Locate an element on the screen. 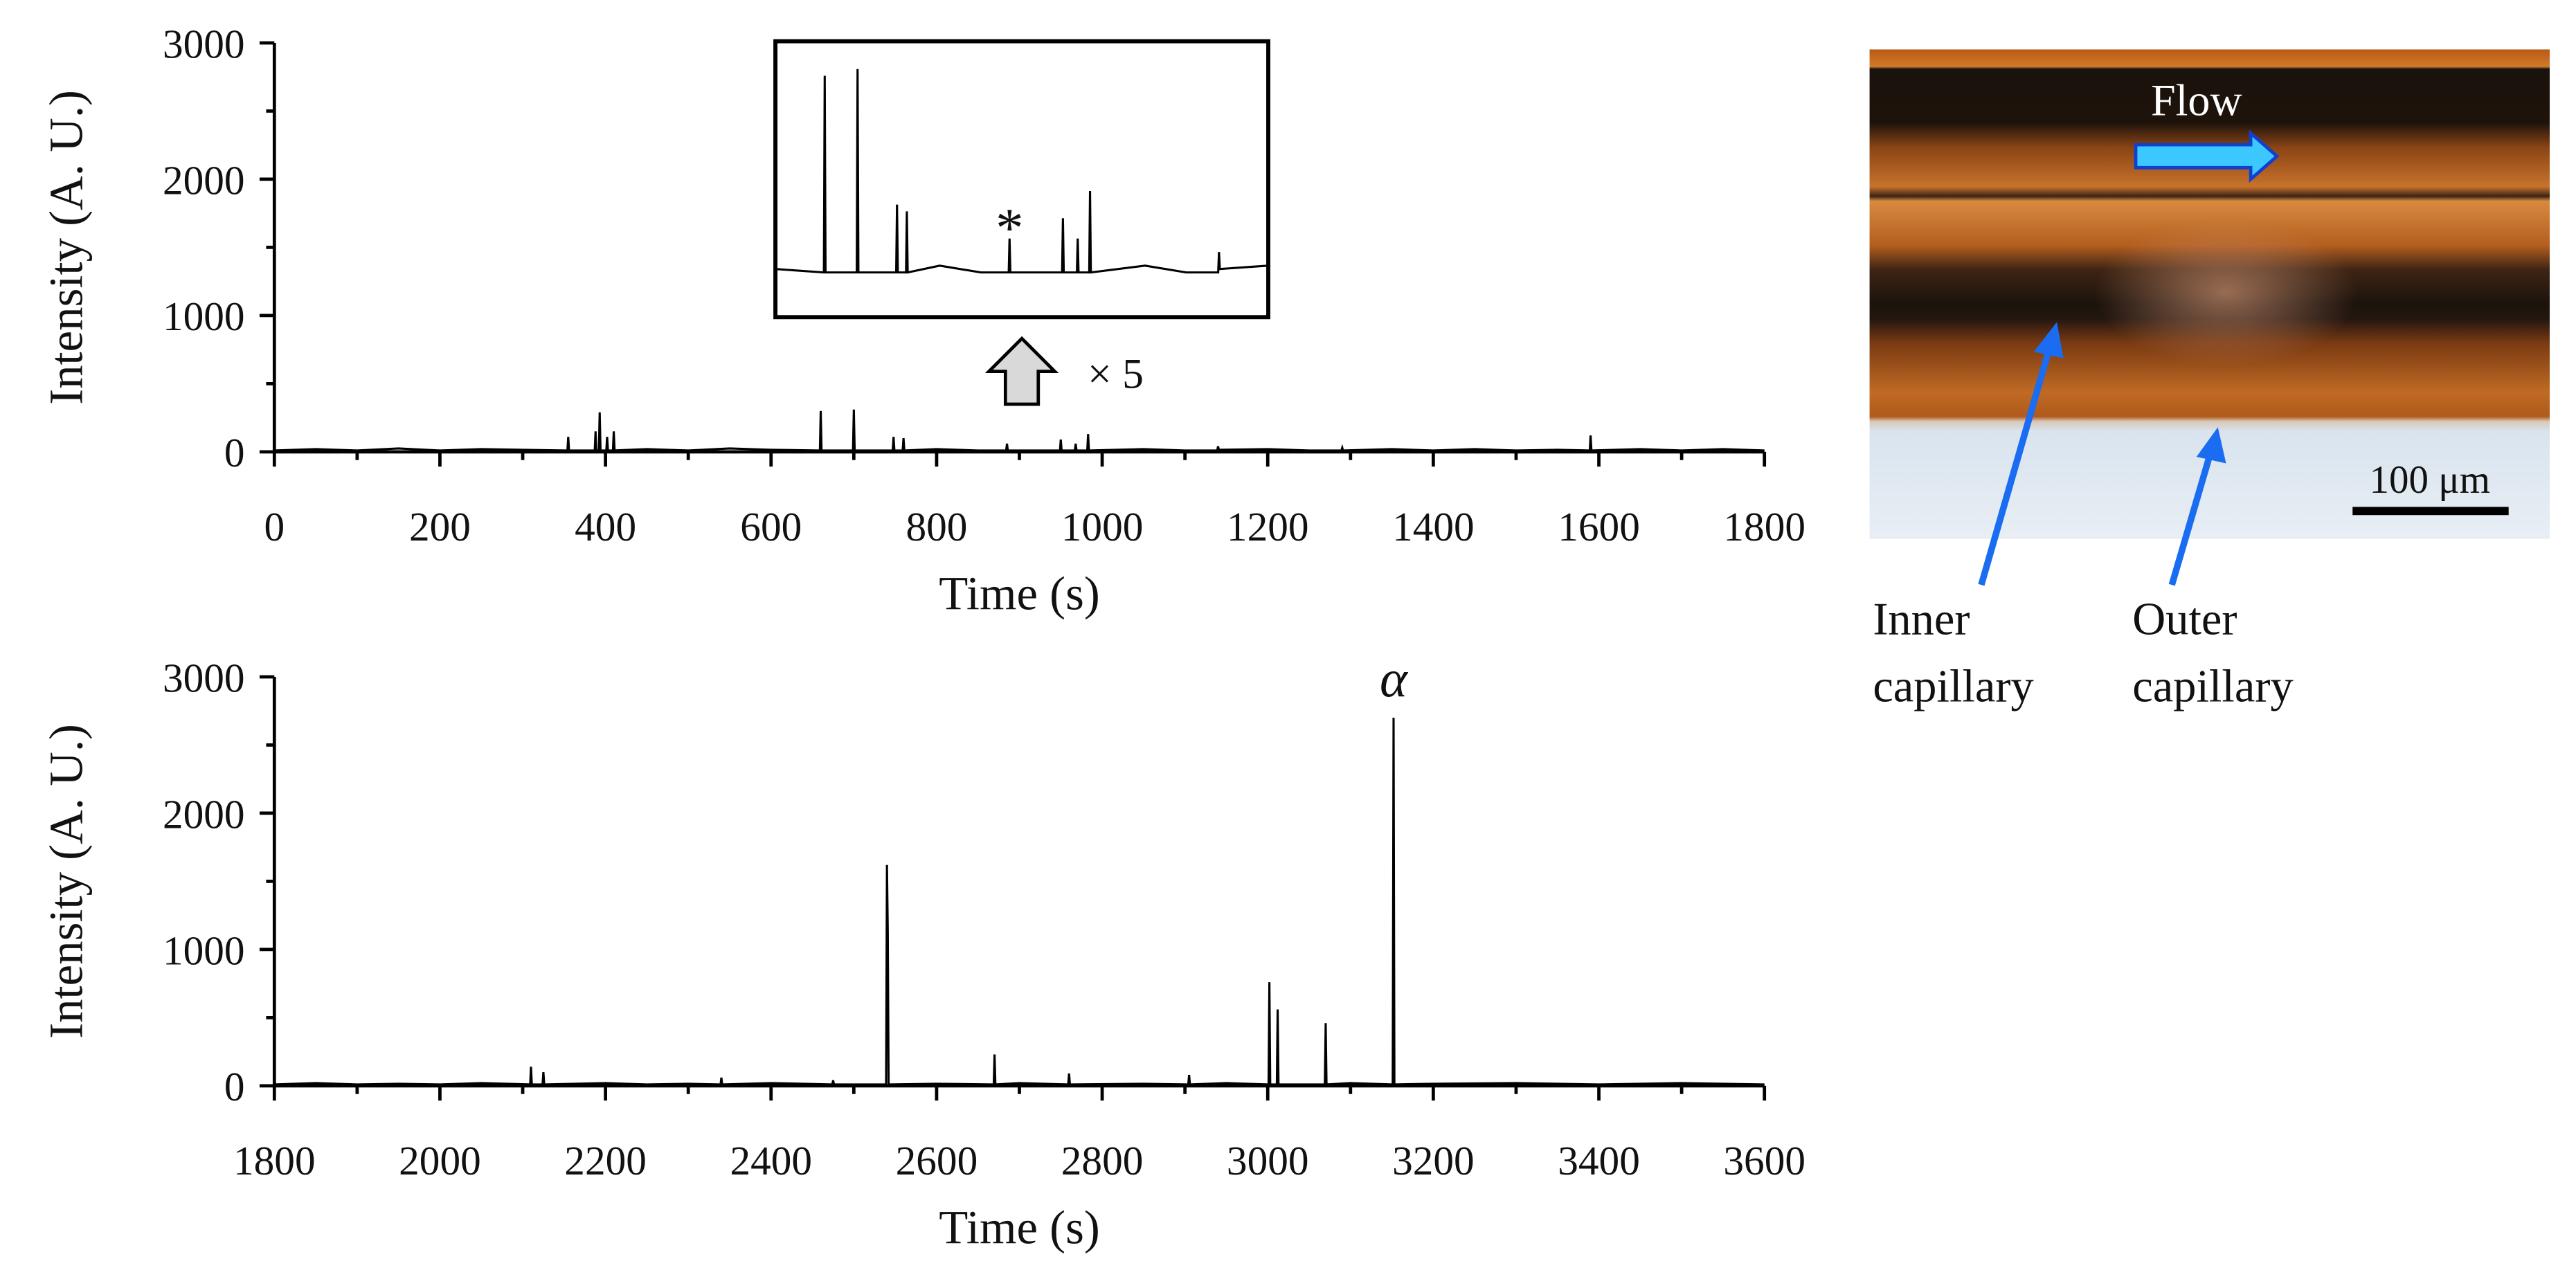 The width and height of the screenshot is (2576, 1288). inset-annotation: * is located at coordinates (1009, 228).